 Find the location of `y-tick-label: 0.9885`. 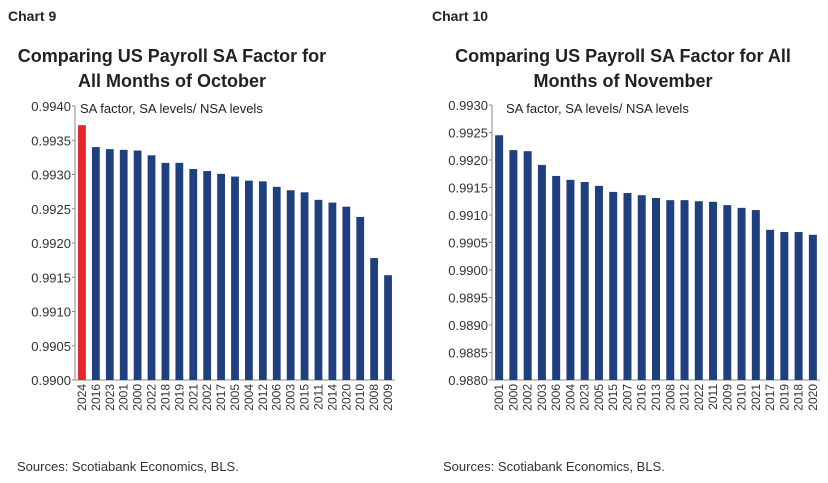

y-tick-label: 0.9885 is located at coordinates (468, 353).